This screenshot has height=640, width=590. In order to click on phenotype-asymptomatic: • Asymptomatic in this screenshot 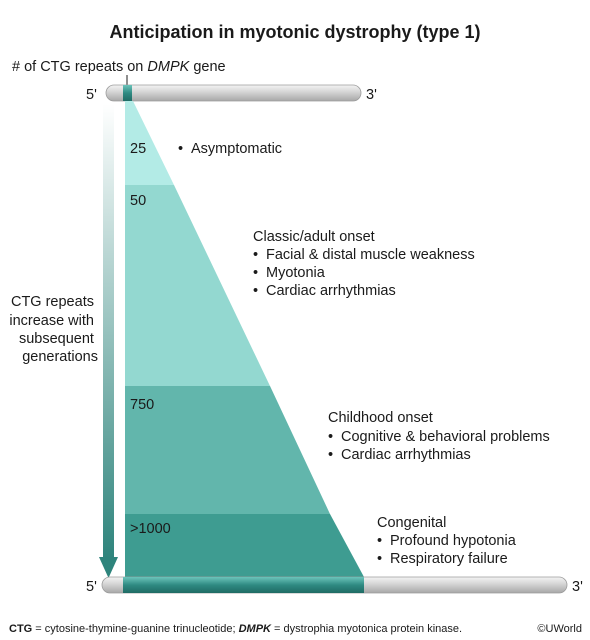, I will do `click(230, 149)`.